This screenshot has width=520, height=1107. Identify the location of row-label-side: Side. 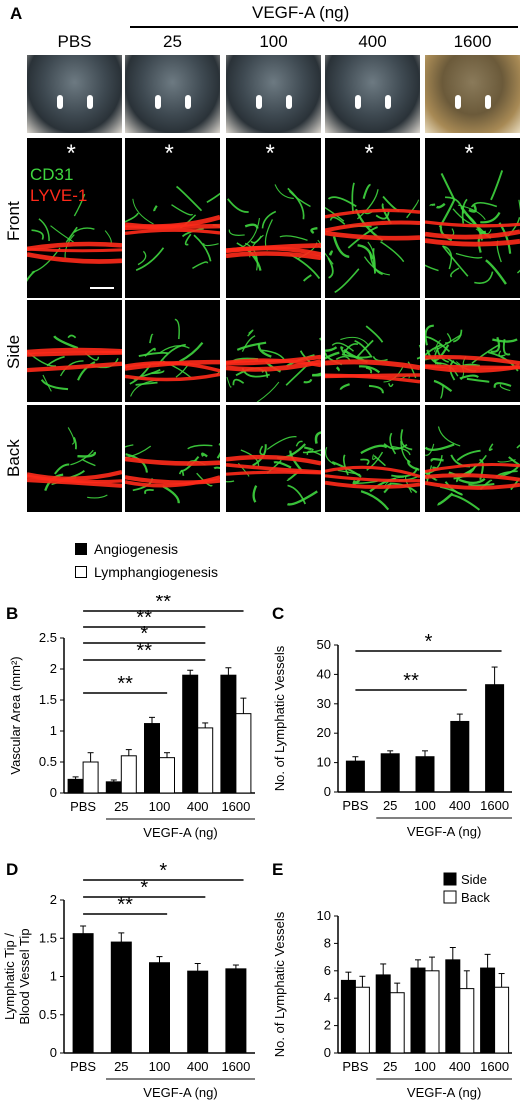
(13, 351).